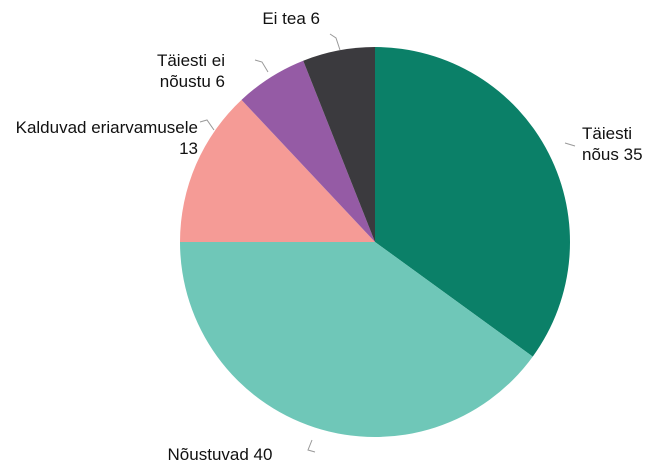 The image size is (669, 466). Describe the element at coordinates (633, 154) in the screenshot. I see `value-label: 35` at that location.